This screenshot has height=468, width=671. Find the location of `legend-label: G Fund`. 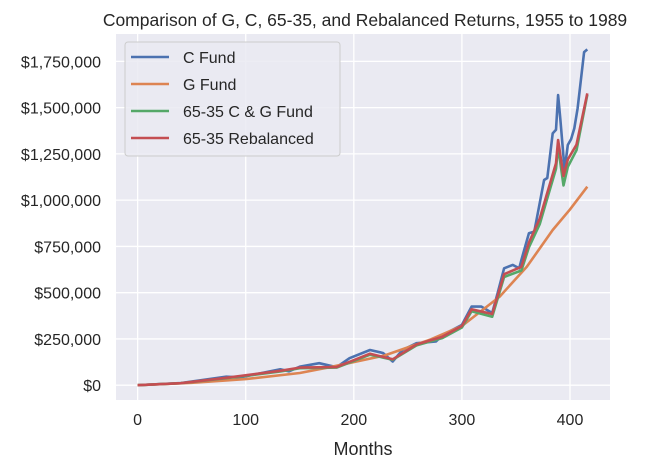

legend-label: G Fund is located at coordinates (209, 85).